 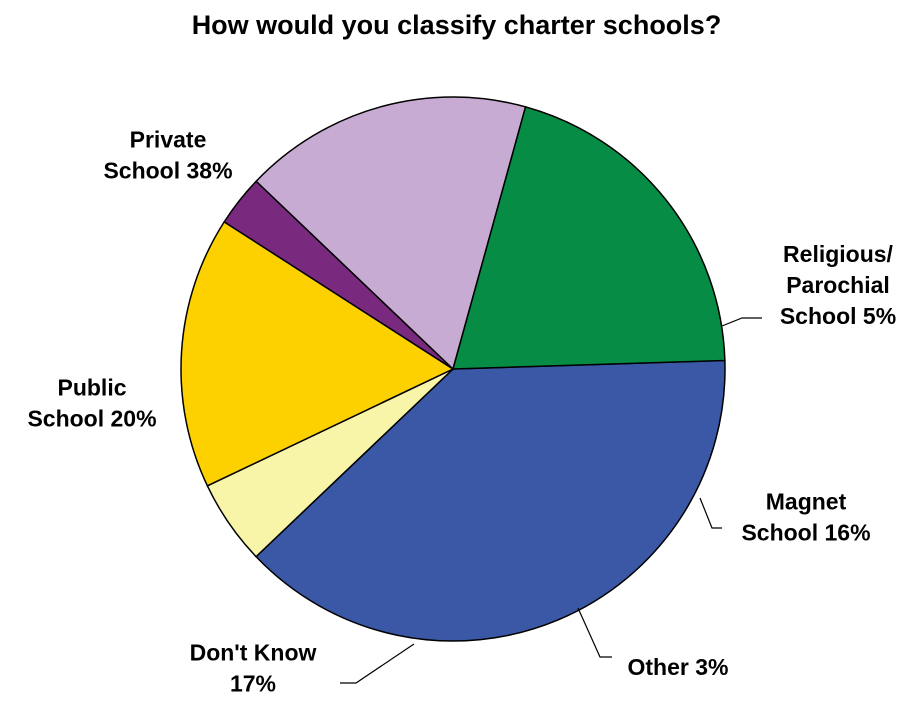 What do you see at coordinates (805, 533) in the screenshot?
I see `slice-label-line: School 16%` at bounding box center [805, 533].